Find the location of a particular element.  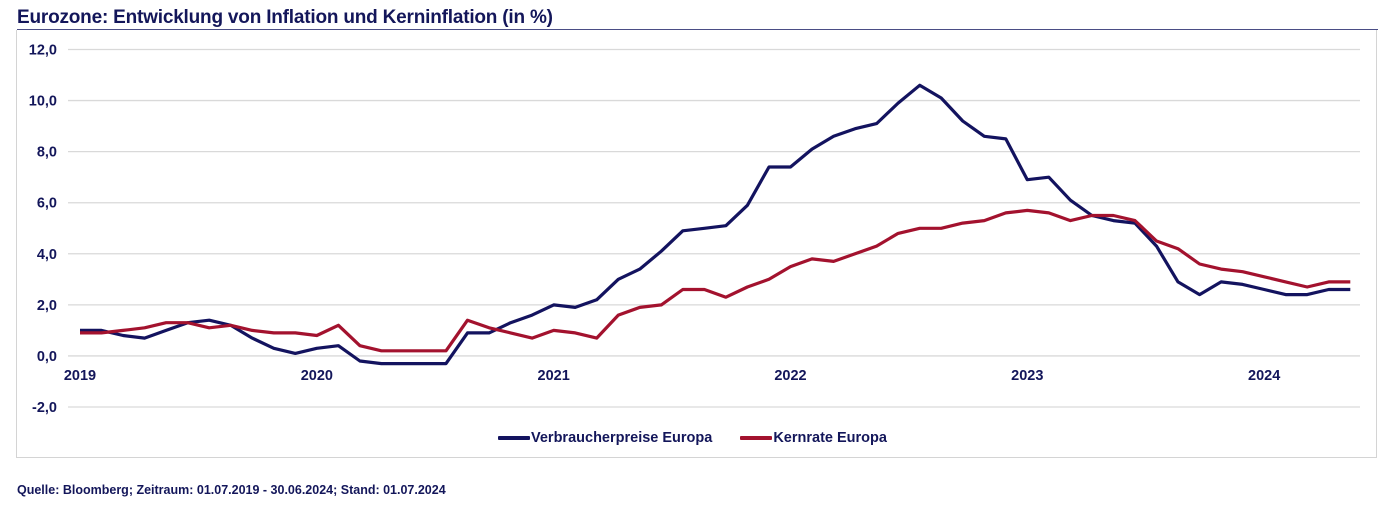

y-tick-label: 10,0 is located at coordinates (43, 102).